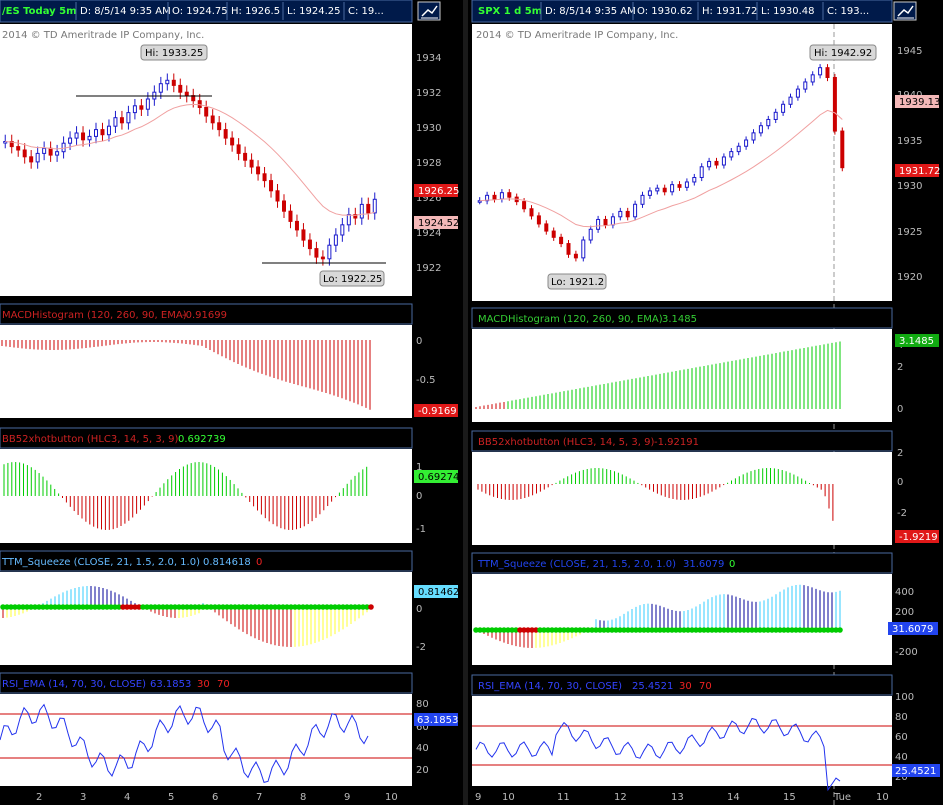  I want to click on right-time-axis: 9 10 11 12 13 14 15 Tue 10, so click(682, 797).